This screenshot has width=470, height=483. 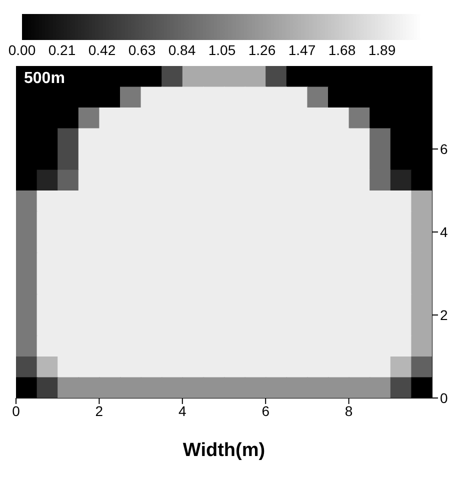 I want to click on color-bar-label: 1.68, so click(x=342, y=50).